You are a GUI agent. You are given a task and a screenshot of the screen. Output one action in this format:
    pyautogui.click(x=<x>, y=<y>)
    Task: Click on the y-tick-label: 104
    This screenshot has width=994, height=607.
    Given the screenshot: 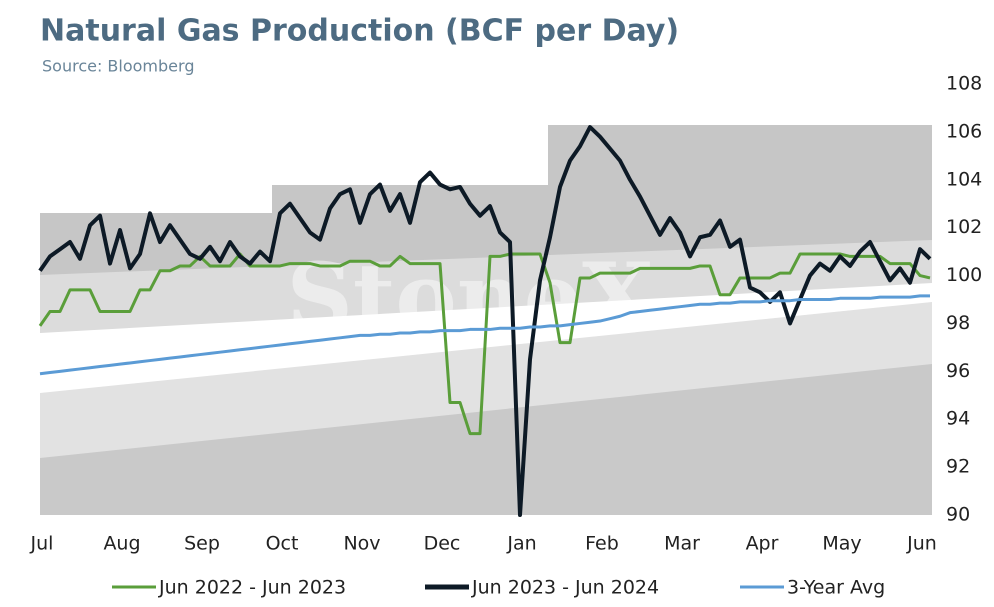 What is the action you would take?
    pyautogui.click(x=964, y=179)
    